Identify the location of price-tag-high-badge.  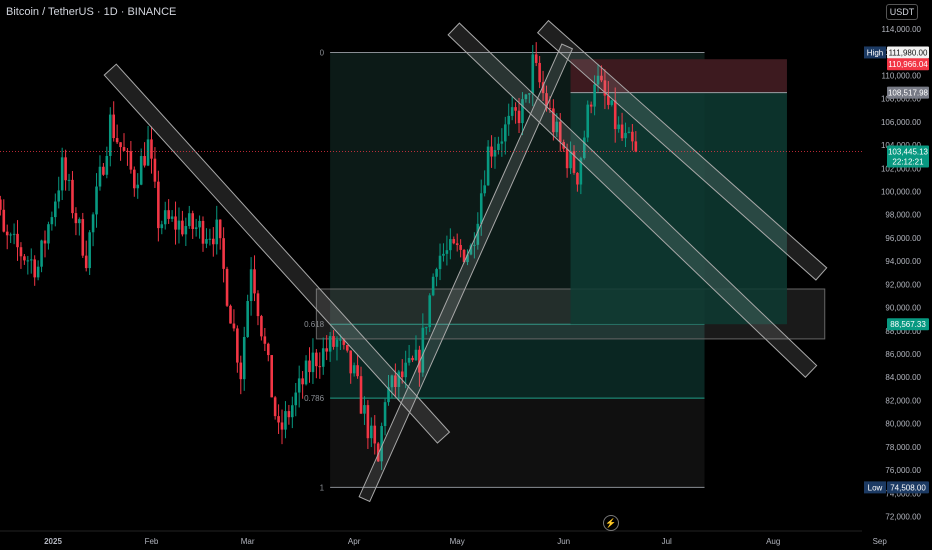
(875, 52).